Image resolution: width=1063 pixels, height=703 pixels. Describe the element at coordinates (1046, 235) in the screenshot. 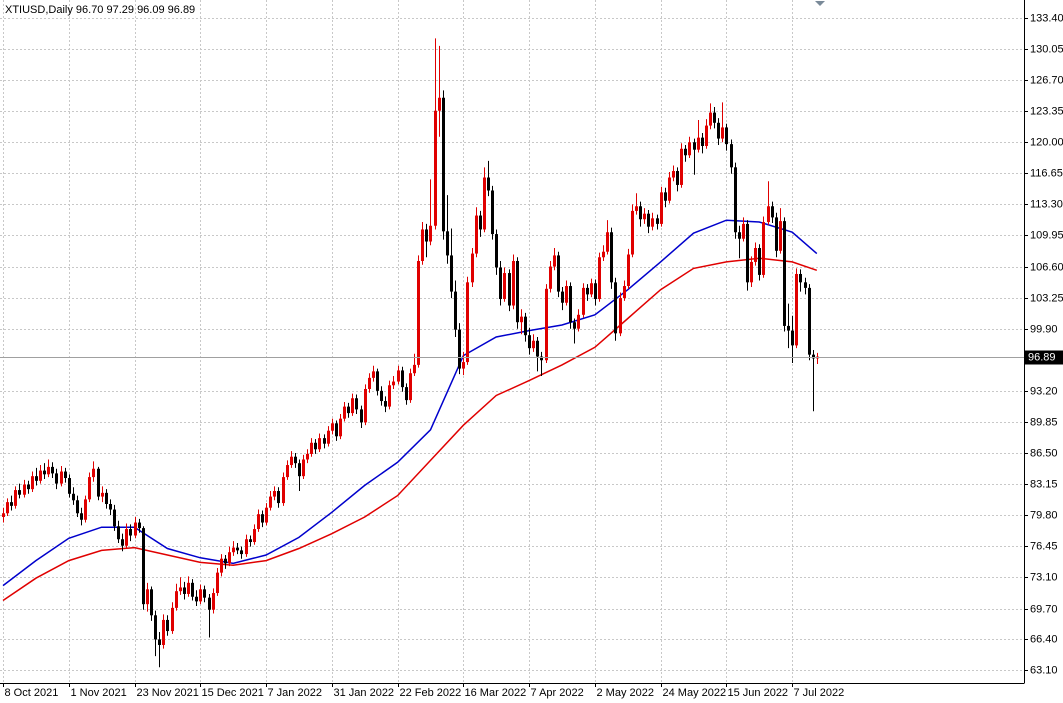

I see `y-tick-label: 109.95` at that location.